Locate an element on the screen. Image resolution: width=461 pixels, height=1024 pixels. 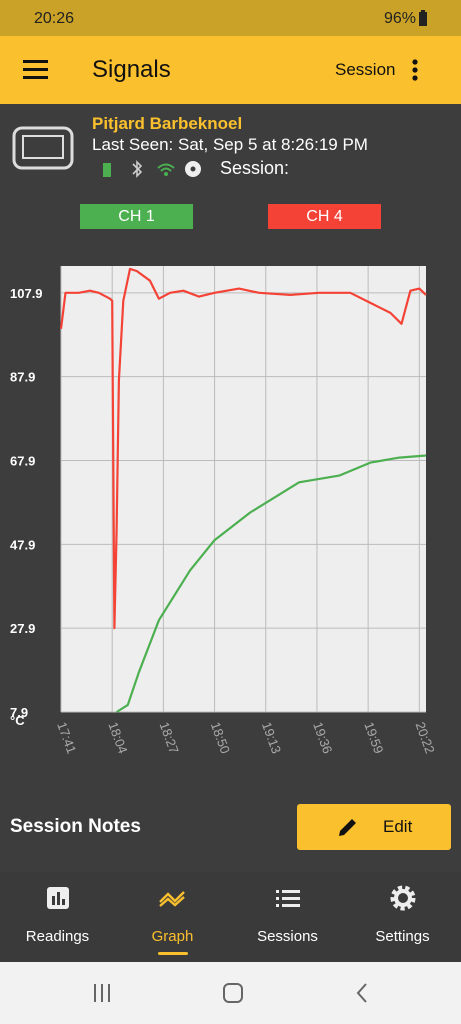
device-name: Pitjard Barbeknoel is located at coordinates (167, 123).